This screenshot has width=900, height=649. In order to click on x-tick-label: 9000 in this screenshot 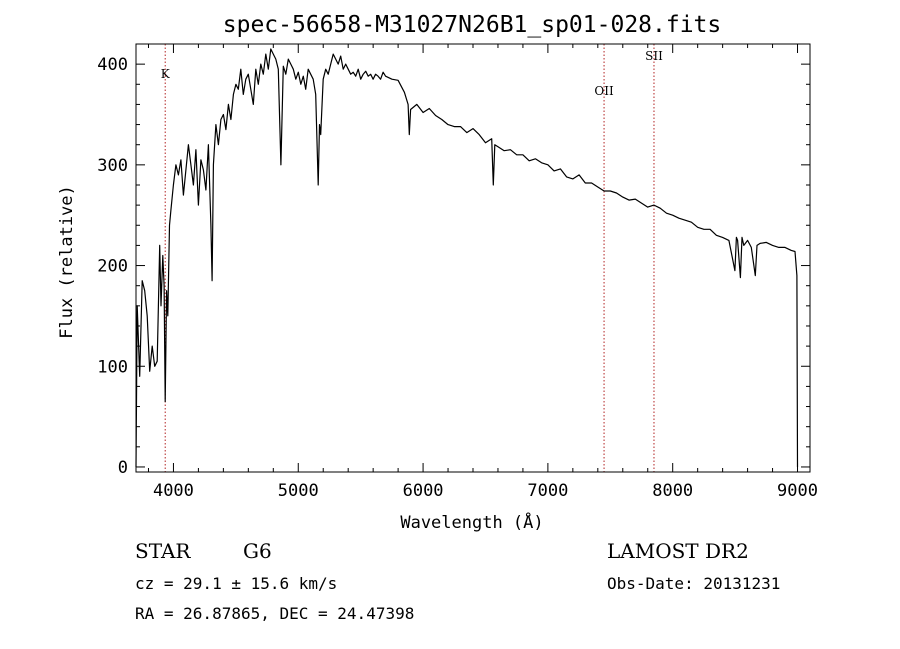, I will do `click(797, 491)`.